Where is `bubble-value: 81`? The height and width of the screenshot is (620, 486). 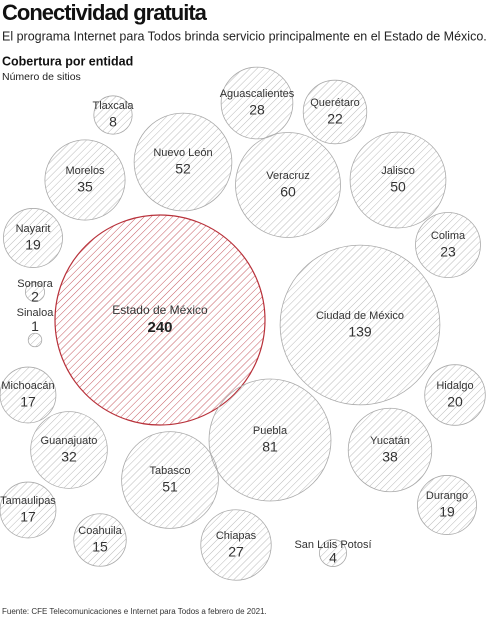 bubble-value: 81 is located at coordinates (270, 447).